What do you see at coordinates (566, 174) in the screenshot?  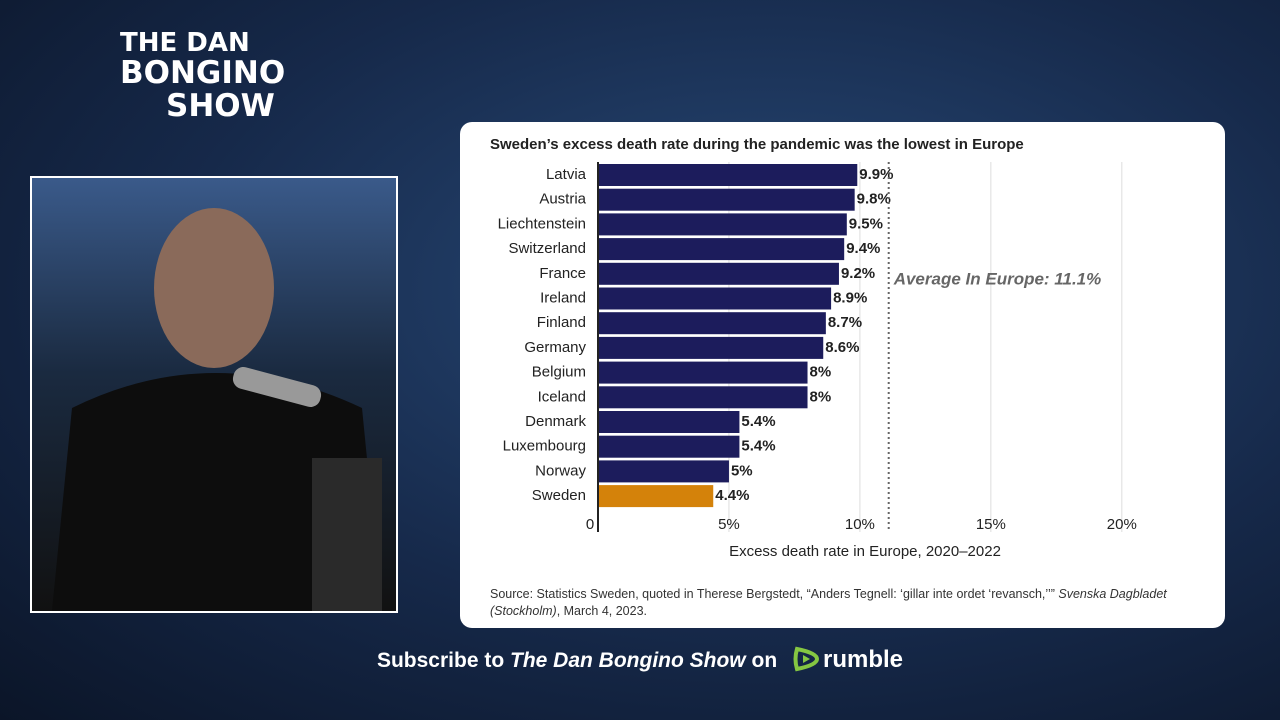 I see `category-label: Latvia` at bounding box center [566, 174].